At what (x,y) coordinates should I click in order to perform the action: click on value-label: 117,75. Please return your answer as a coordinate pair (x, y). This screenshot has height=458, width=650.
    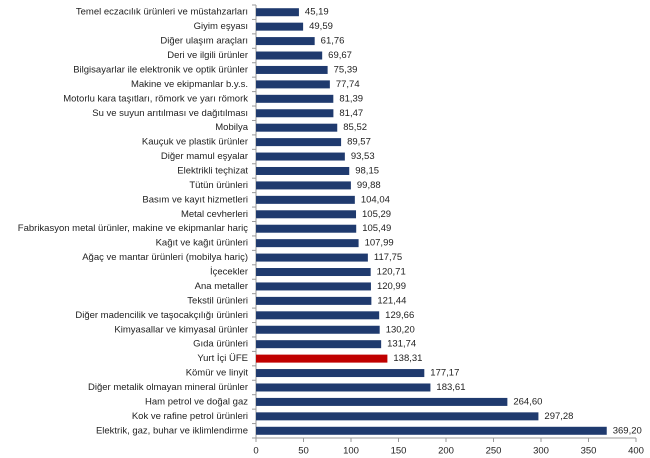
    Looking at the image, I should click on (388, 257).